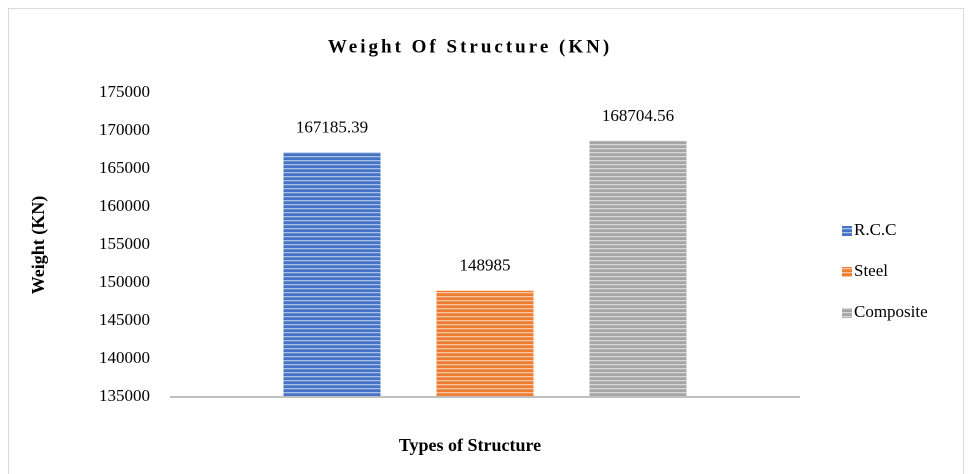  Describe the element at coordinates (124, 129) in the screenshot. I see `y-tick-label: 170000` at that location.